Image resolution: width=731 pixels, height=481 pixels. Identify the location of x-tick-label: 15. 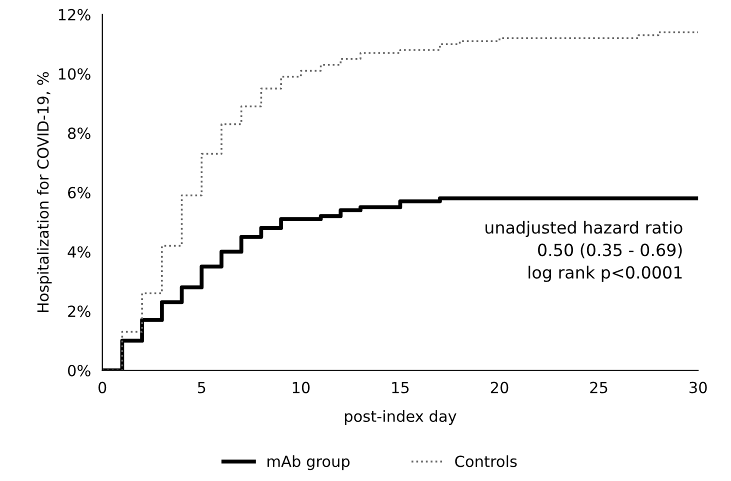
(400, 388).